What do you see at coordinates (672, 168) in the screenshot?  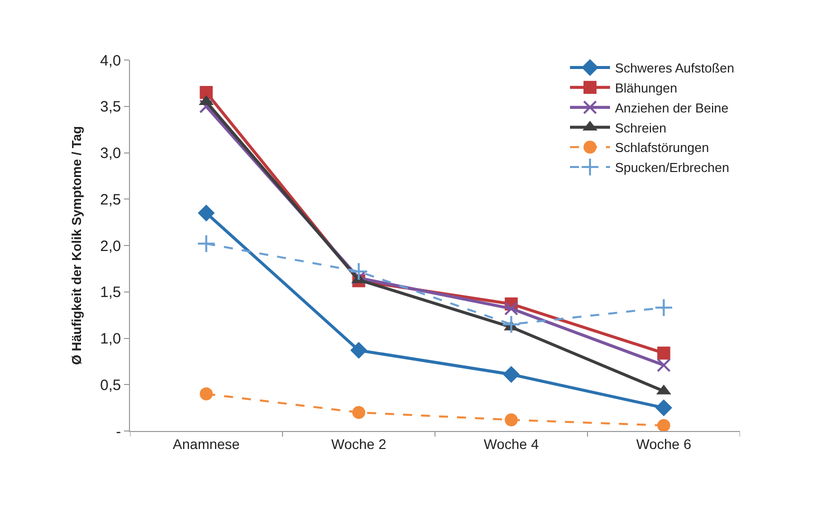 I see `legend-label: Spucken/Erbrechen` at bounding box center [672, 168].